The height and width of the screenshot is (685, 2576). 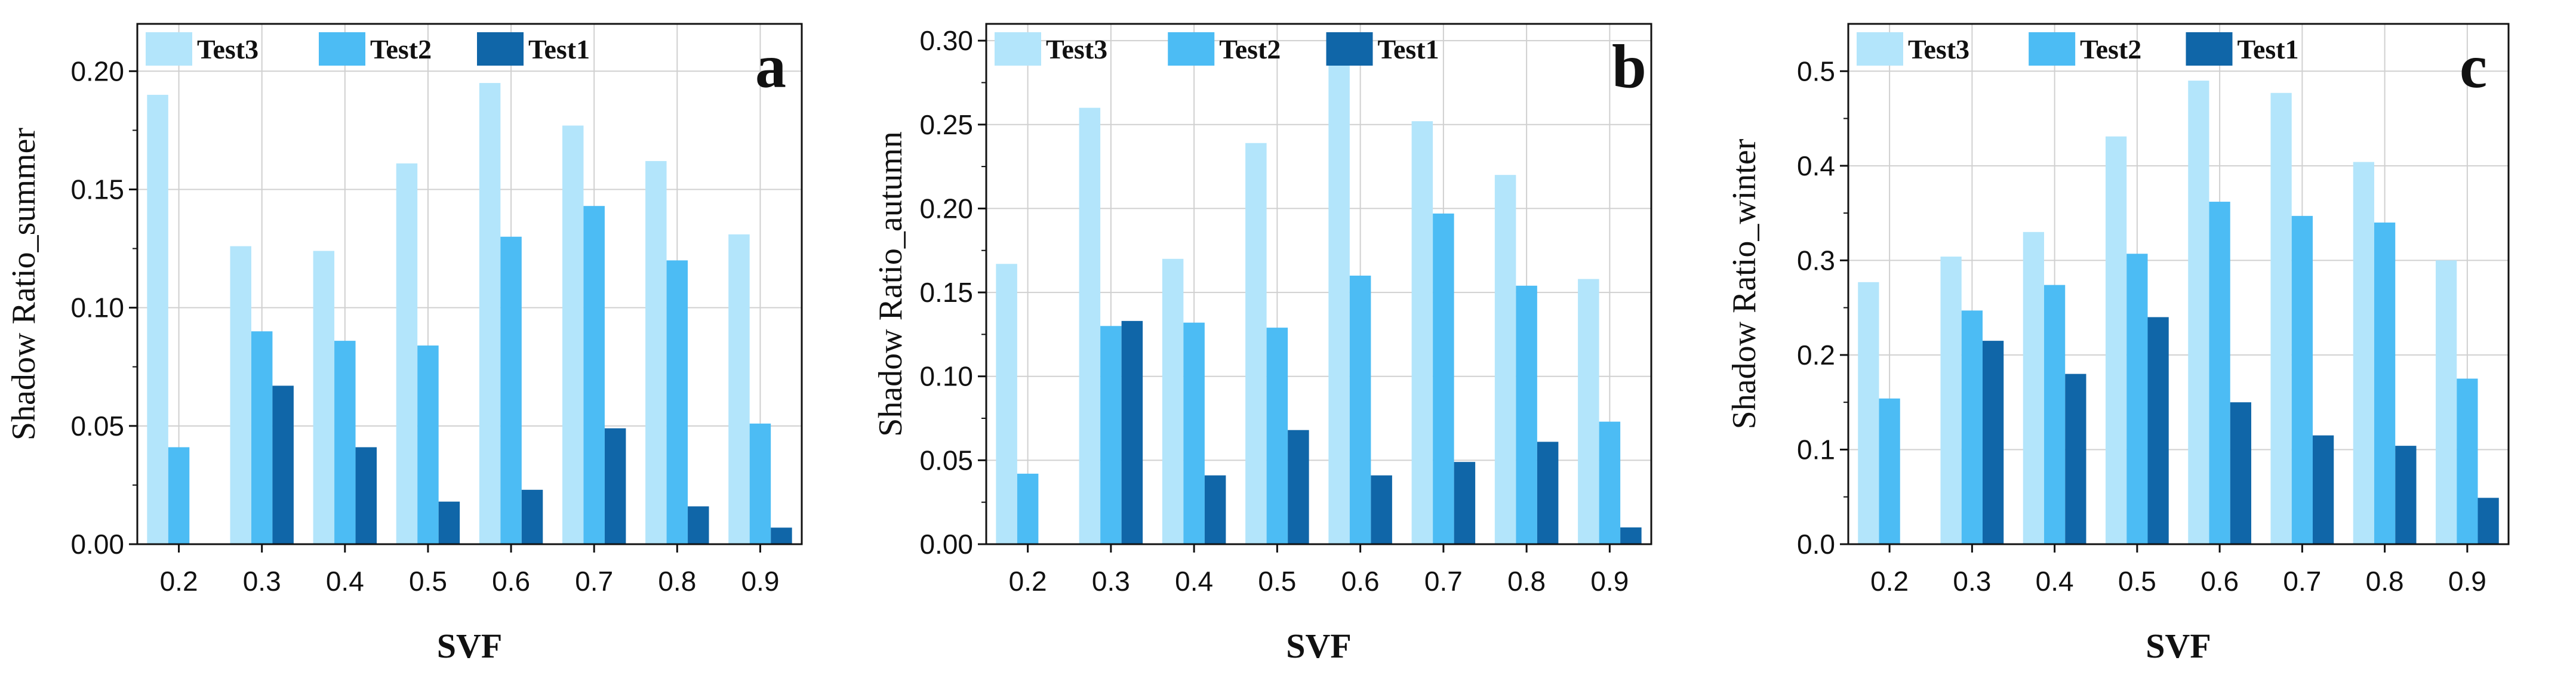 What do you see at coordinates (1816, 450) in the screenshot?
I see `y-tick-label: 0.1` at bounding box center [1816, 450].